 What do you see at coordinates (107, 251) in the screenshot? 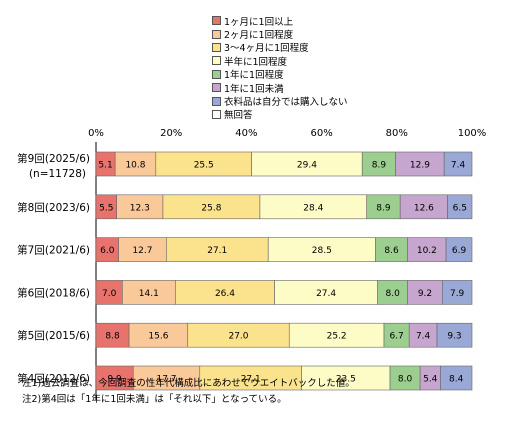
I see `data-label: 6.0` at bounding box center [107, 251].